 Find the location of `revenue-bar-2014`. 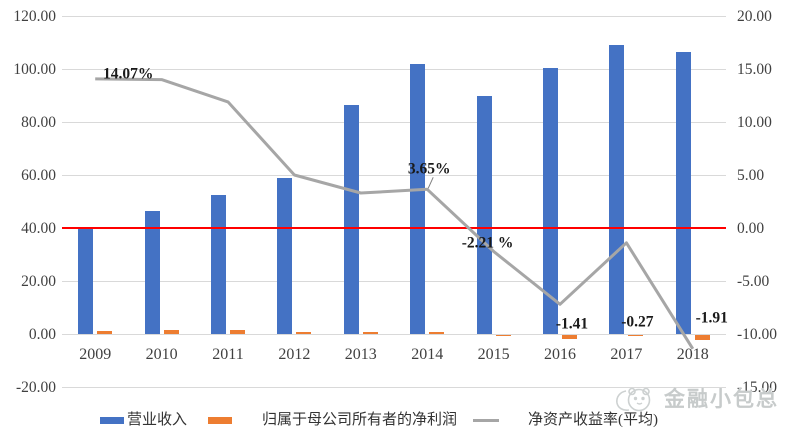

revenue-bar-2014 is located at coordinates (418, 198).